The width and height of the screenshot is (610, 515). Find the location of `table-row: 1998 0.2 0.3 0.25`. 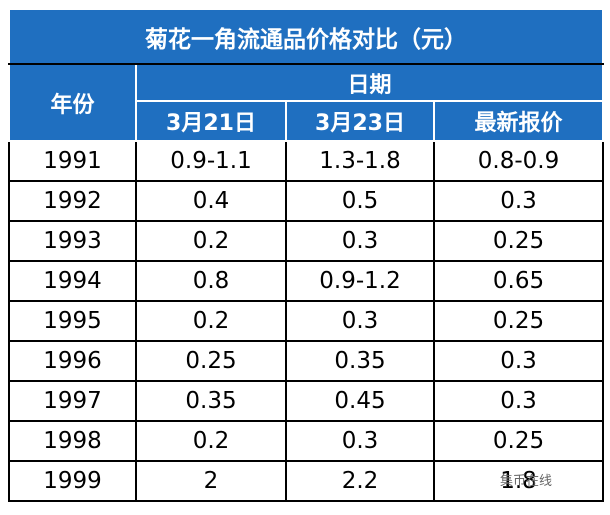

table-row: 1998 0.2 0.3 0.25 is located at coordinates (306, 441).